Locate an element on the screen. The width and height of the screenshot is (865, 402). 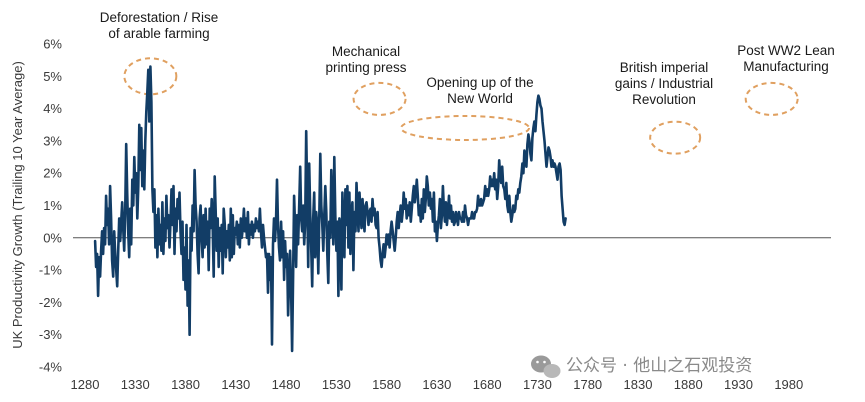
annotation-ellipse-deforestation is located at coordinates (150, 76).